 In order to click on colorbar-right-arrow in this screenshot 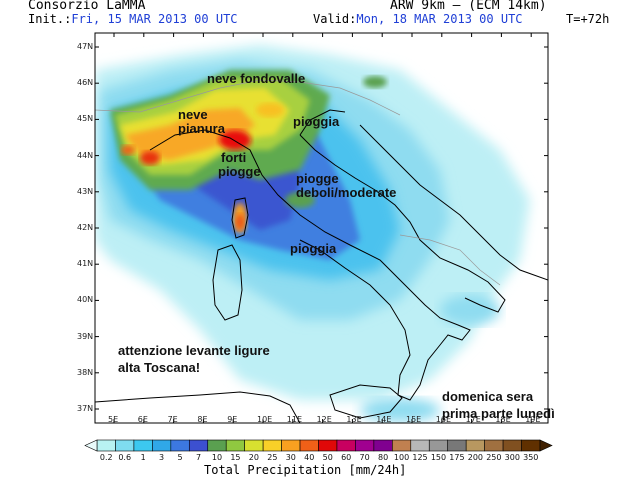, I will do `click(546, 445)`.